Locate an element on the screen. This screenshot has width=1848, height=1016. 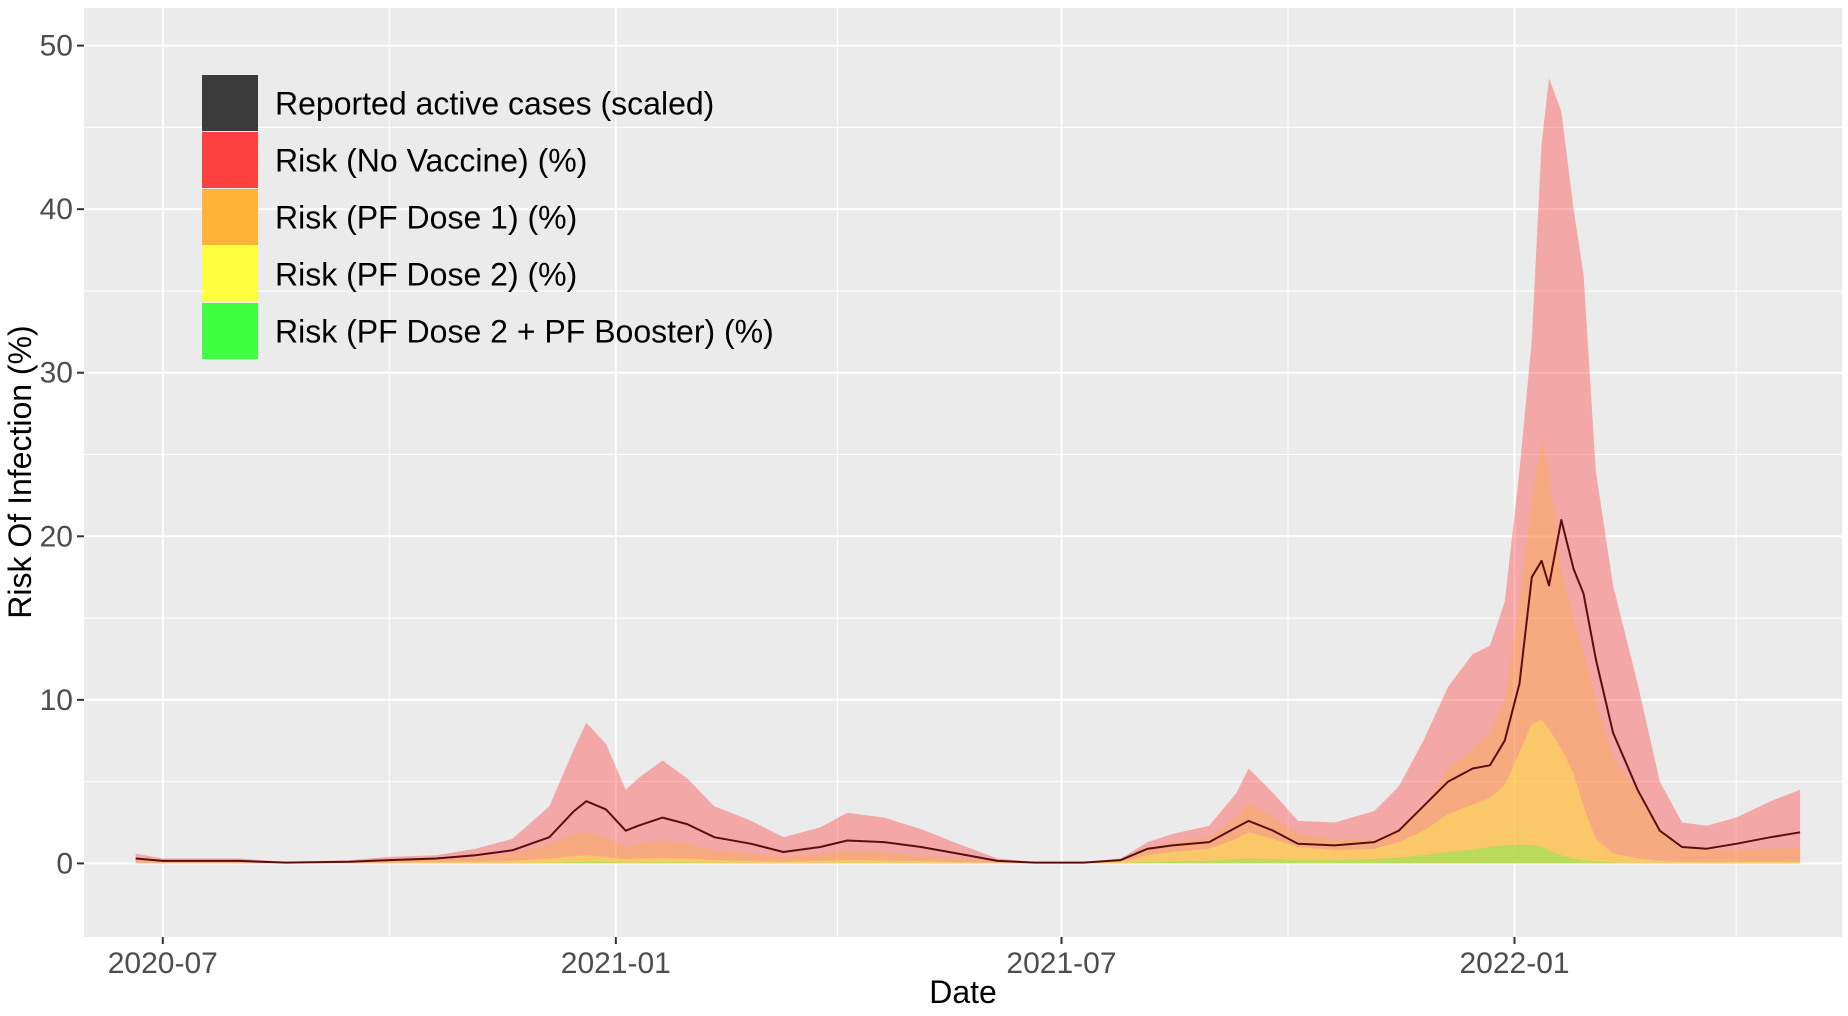
legend-label: Risk (No Vaccine) (%) is located at coordinates (431, 161).